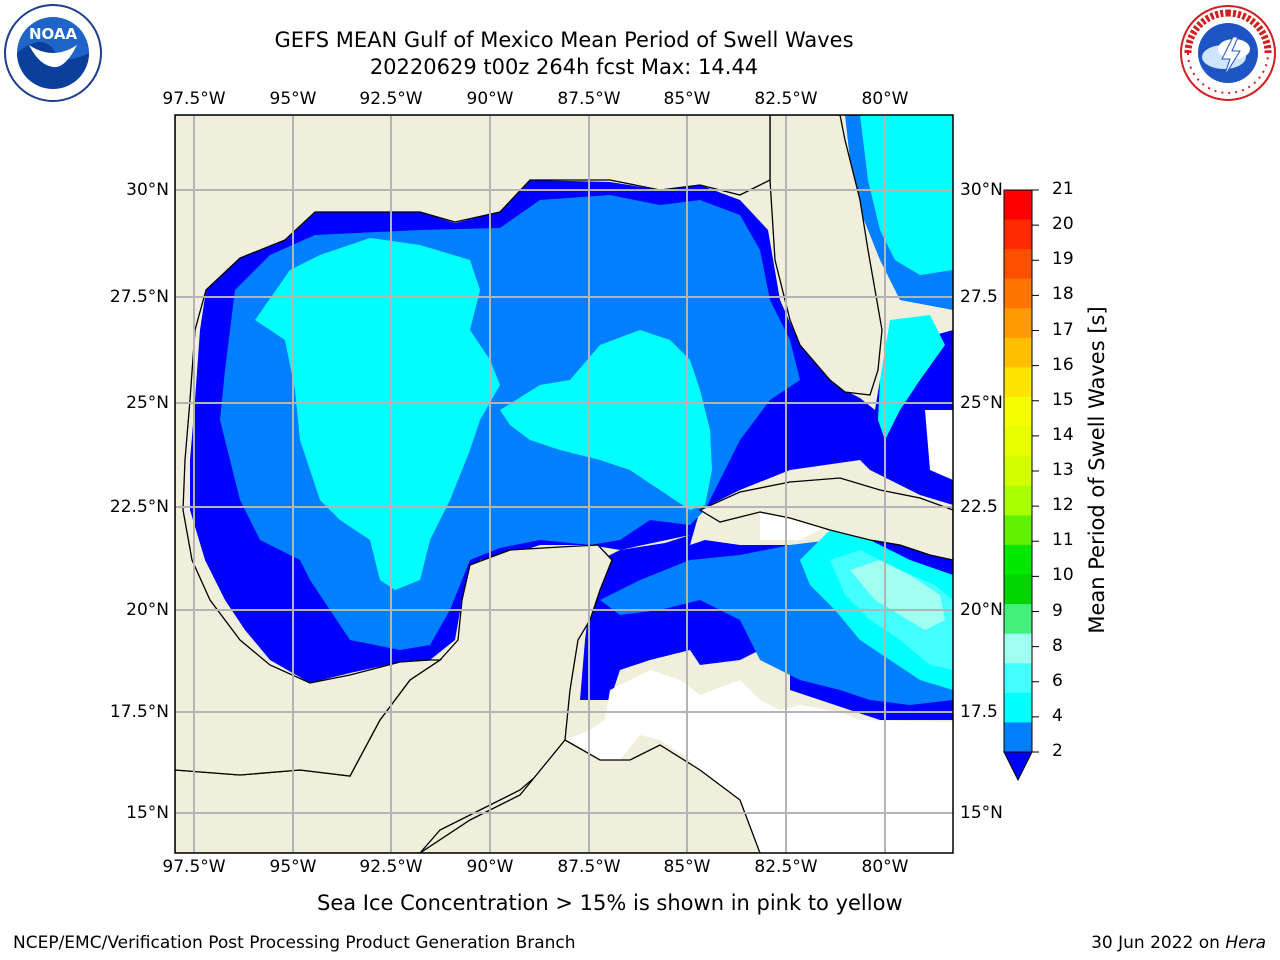  What do you see at coordinates (589, 867) in the screenshot?
I see `lon-label-bottom: 87.5°W` at bounding box center [589, 867].